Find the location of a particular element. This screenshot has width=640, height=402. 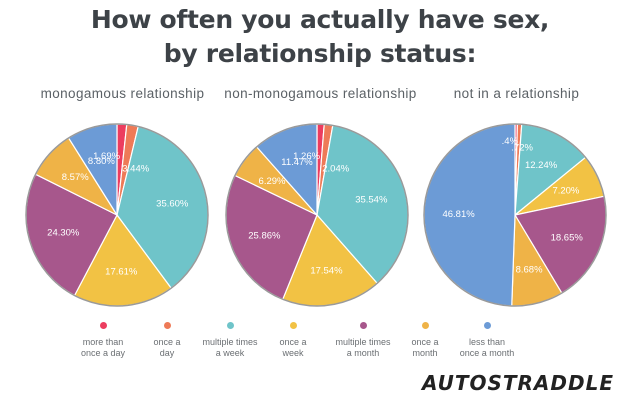

legend-label: once a month is located at coordinates (425, 347).